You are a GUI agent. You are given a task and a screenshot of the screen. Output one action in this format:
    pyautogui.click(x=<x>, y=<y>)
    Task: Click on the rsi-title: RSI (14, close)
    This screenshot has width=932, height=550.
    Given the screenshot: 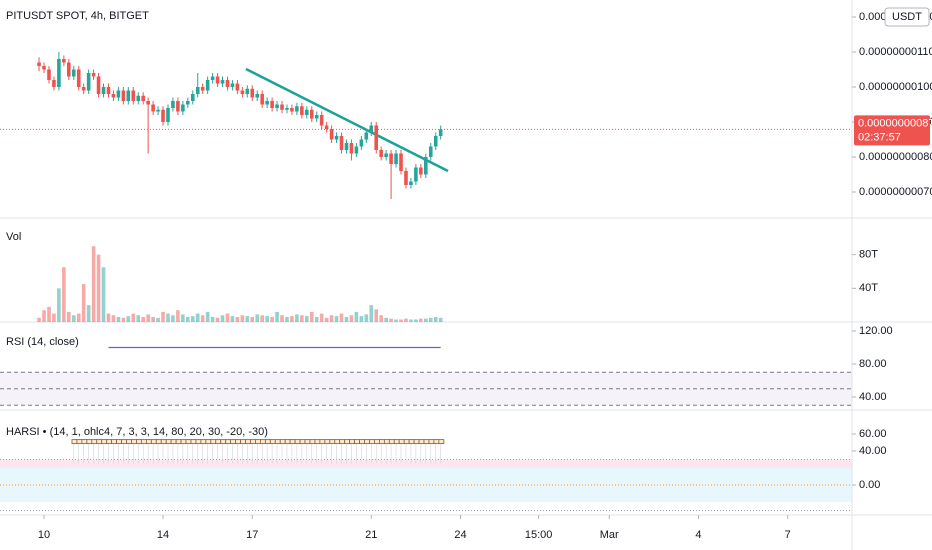 What is the action you would take?
    pyautogui.click(x=42, y=342)
    